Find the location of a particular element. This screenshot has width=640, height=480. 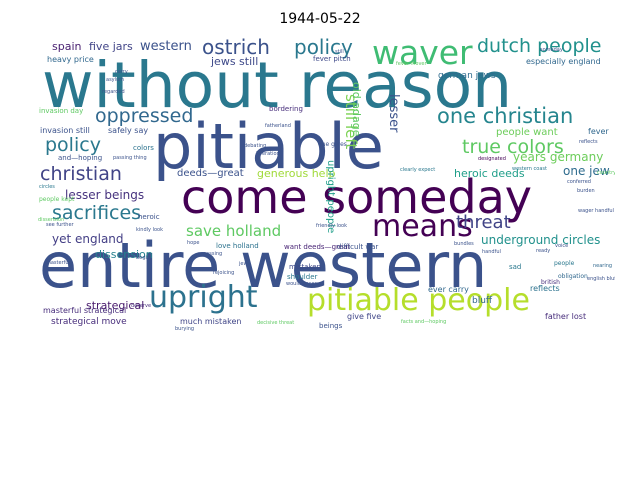

cloud-word: fatherland is located at coordinates (278, 126).